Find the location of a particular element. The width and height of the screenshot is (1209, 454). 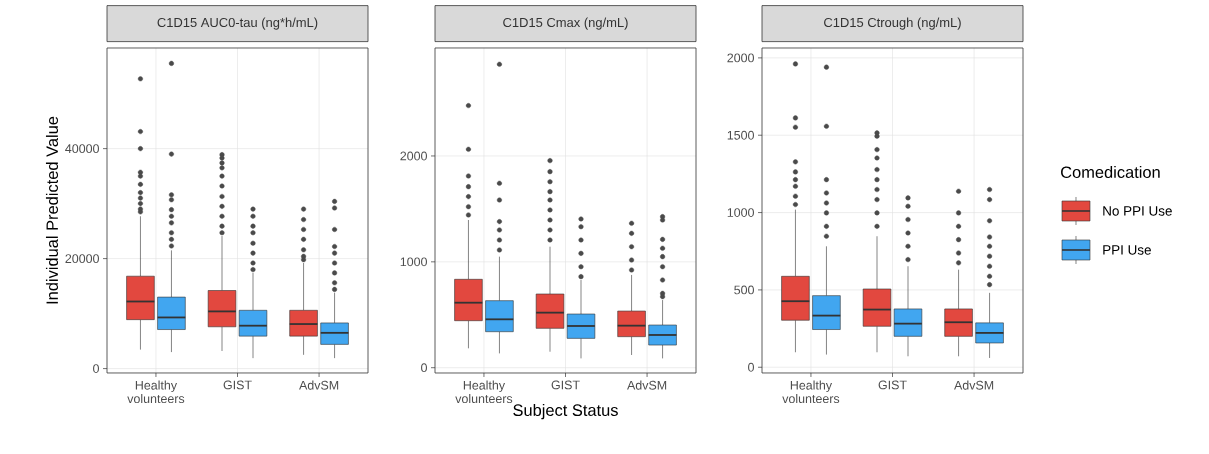

legend-label: No PPI Use is located at coordinates (1137, 211).